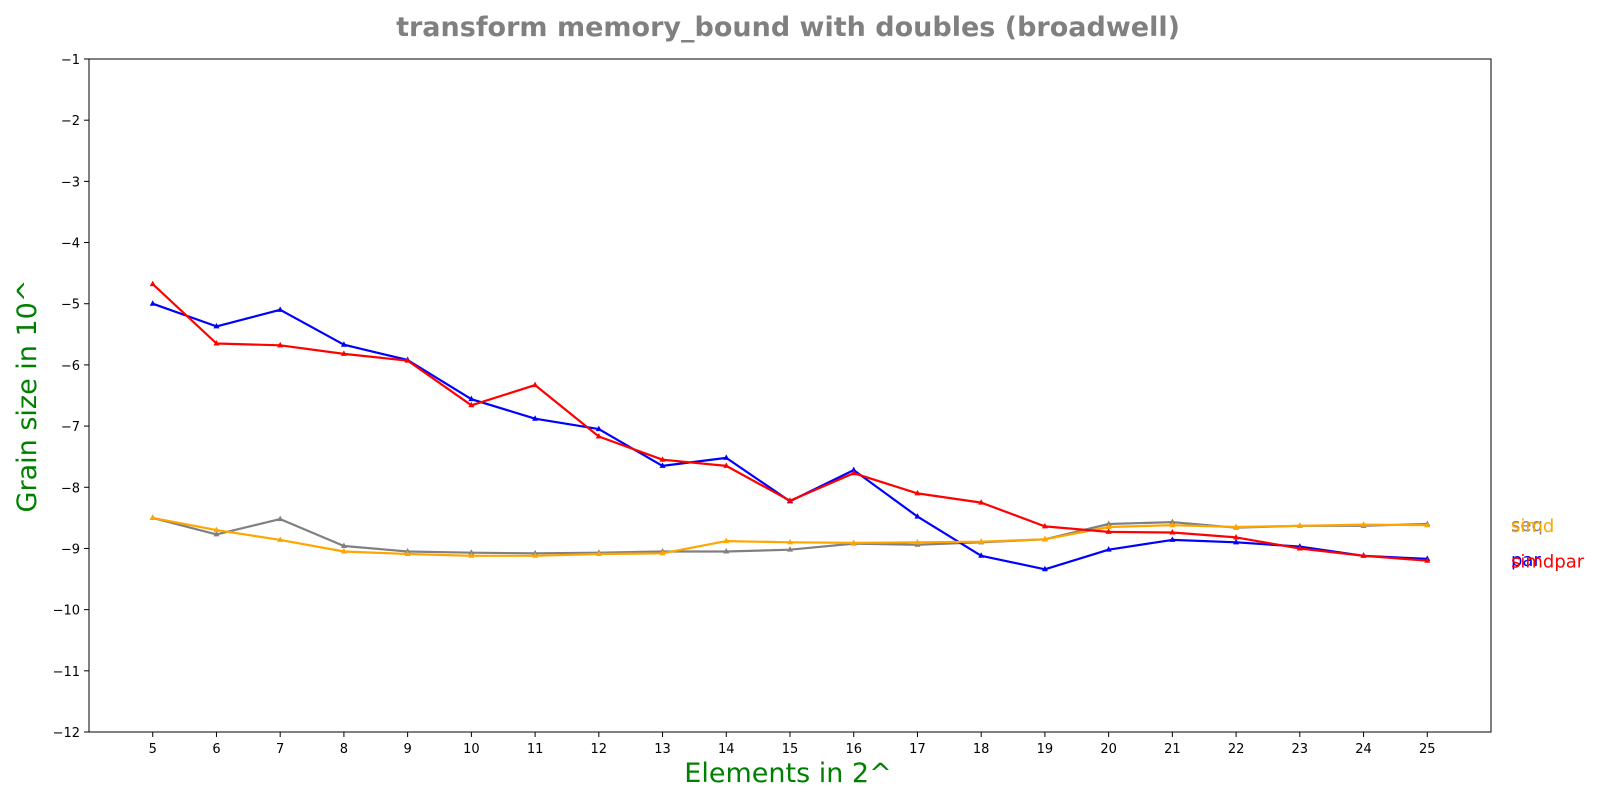 This screenshot has height=800, width=1600. I want to click on x-tick-label: 23, so click(1300, 749).